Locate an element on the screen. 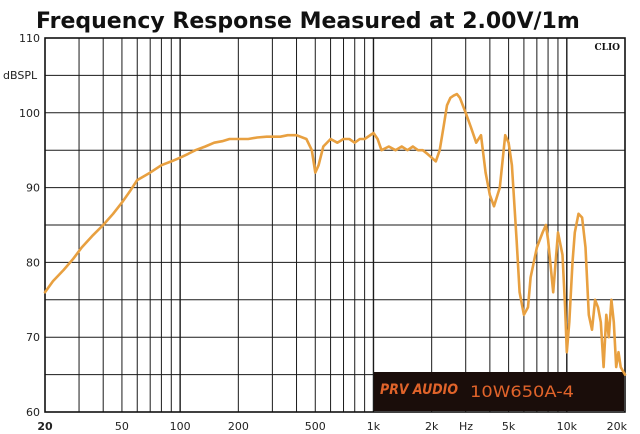  x-tick-label: 20k is located at coordinates (617, 426).